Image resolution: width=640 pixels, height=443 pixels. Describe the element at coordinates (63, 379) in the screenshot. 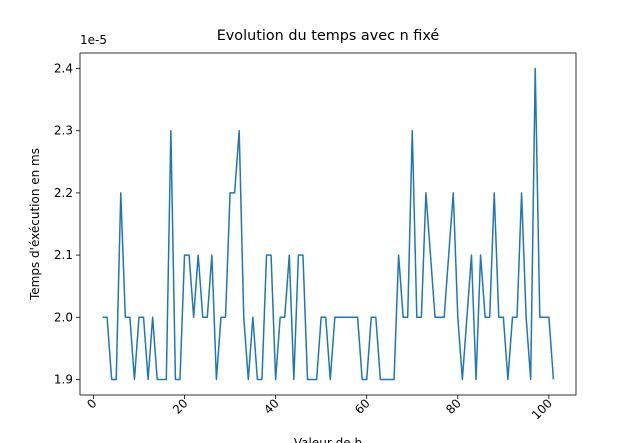

I see `y-tick-label: 1.9` at that location.